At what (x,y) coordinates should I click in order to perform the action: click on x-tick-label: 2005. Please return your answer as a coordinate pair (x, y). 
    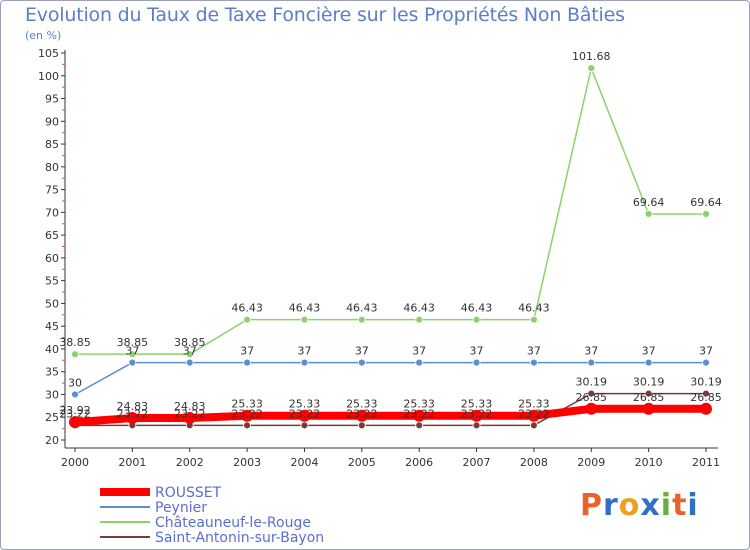
    Looking at the image, I should click on (362, 462).